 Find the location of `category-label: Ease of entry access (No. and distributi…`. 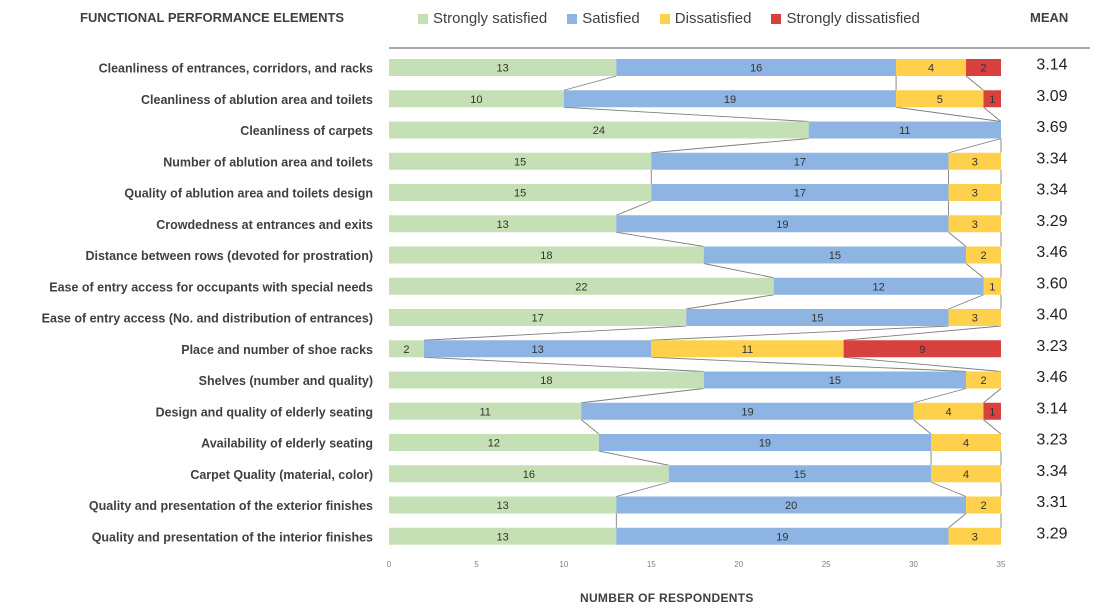

category-label: Ease of entry access (No. and distributi… is located at coordinates (207, 319).